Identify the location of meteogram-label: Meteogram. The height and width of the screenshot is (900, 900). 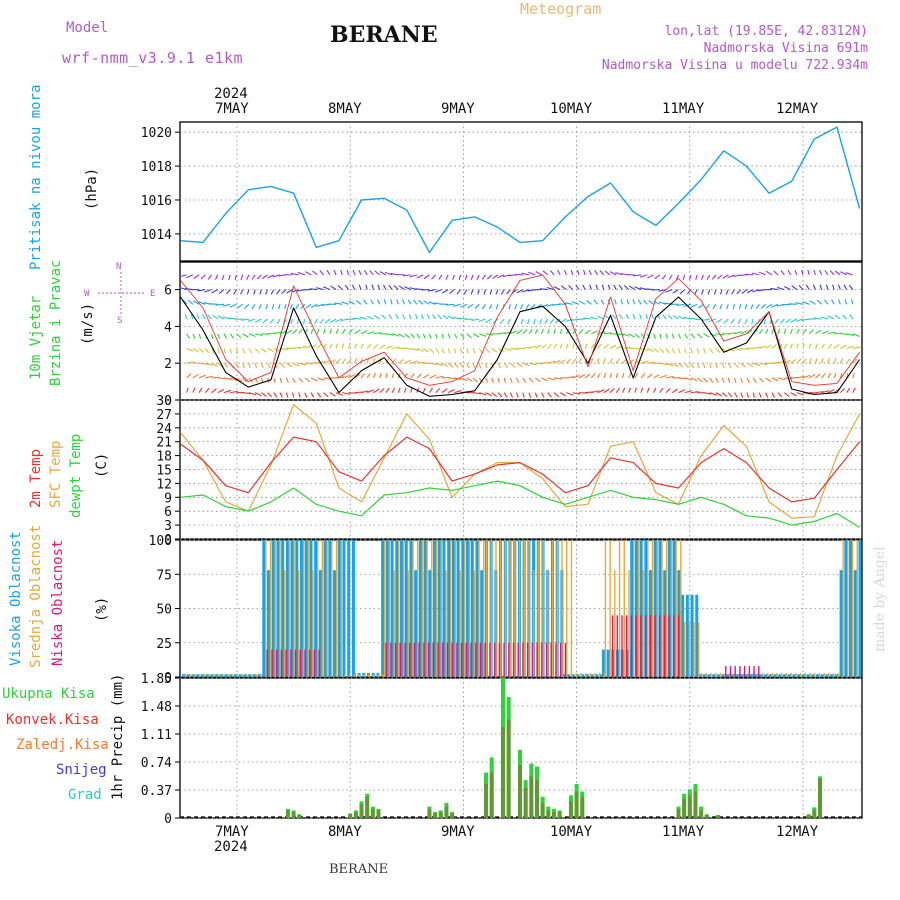
(561, 9).